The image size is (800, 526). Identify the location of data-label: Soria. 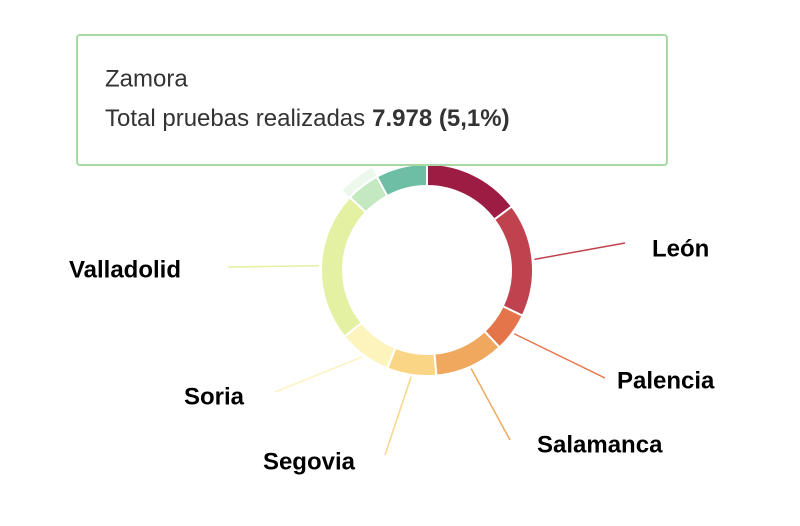
(214, 396).